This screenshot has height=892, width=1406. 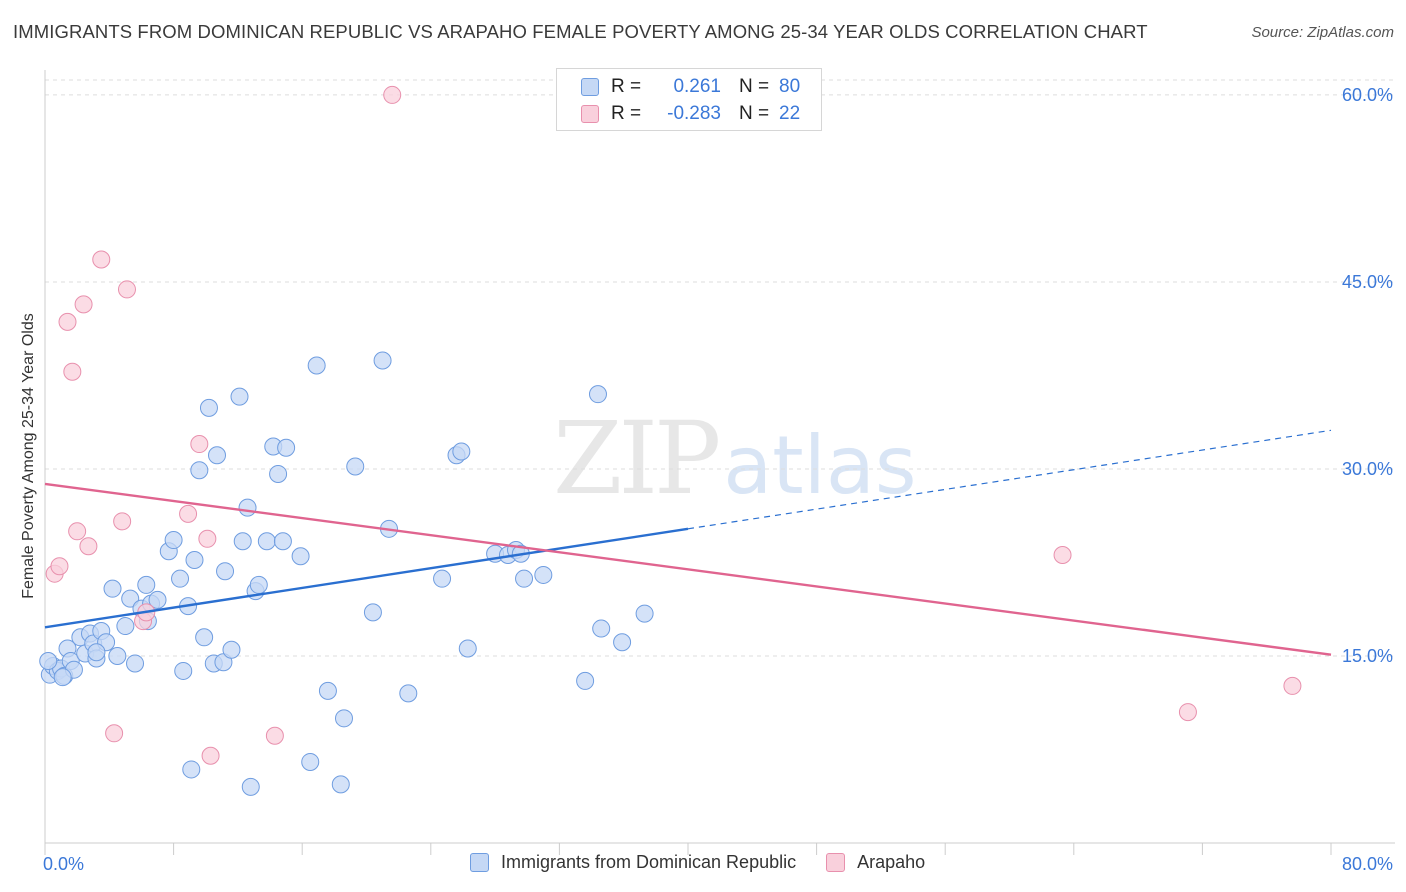 What do you see at coordinates (590, 87) in the screenshot?
I see `legend-swatch-blue` at bounding box center [590, 87].